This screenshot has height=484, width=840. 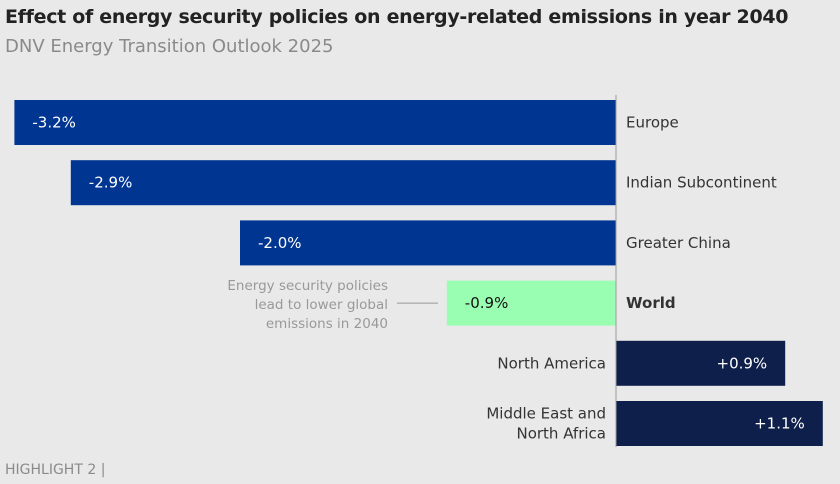 I want to click on value-label-middle-east-and-north-africa: +1.1%, so click(x=779, y=424).